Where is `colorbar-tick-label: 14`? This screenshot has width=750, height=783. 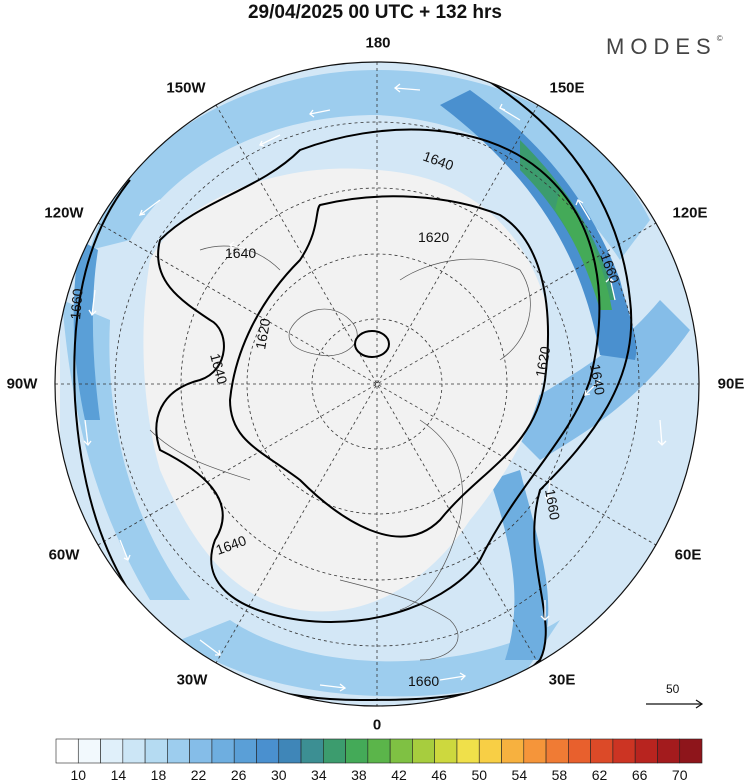
colorbar-tick-label: 14 is located at coordinates (118, 775).